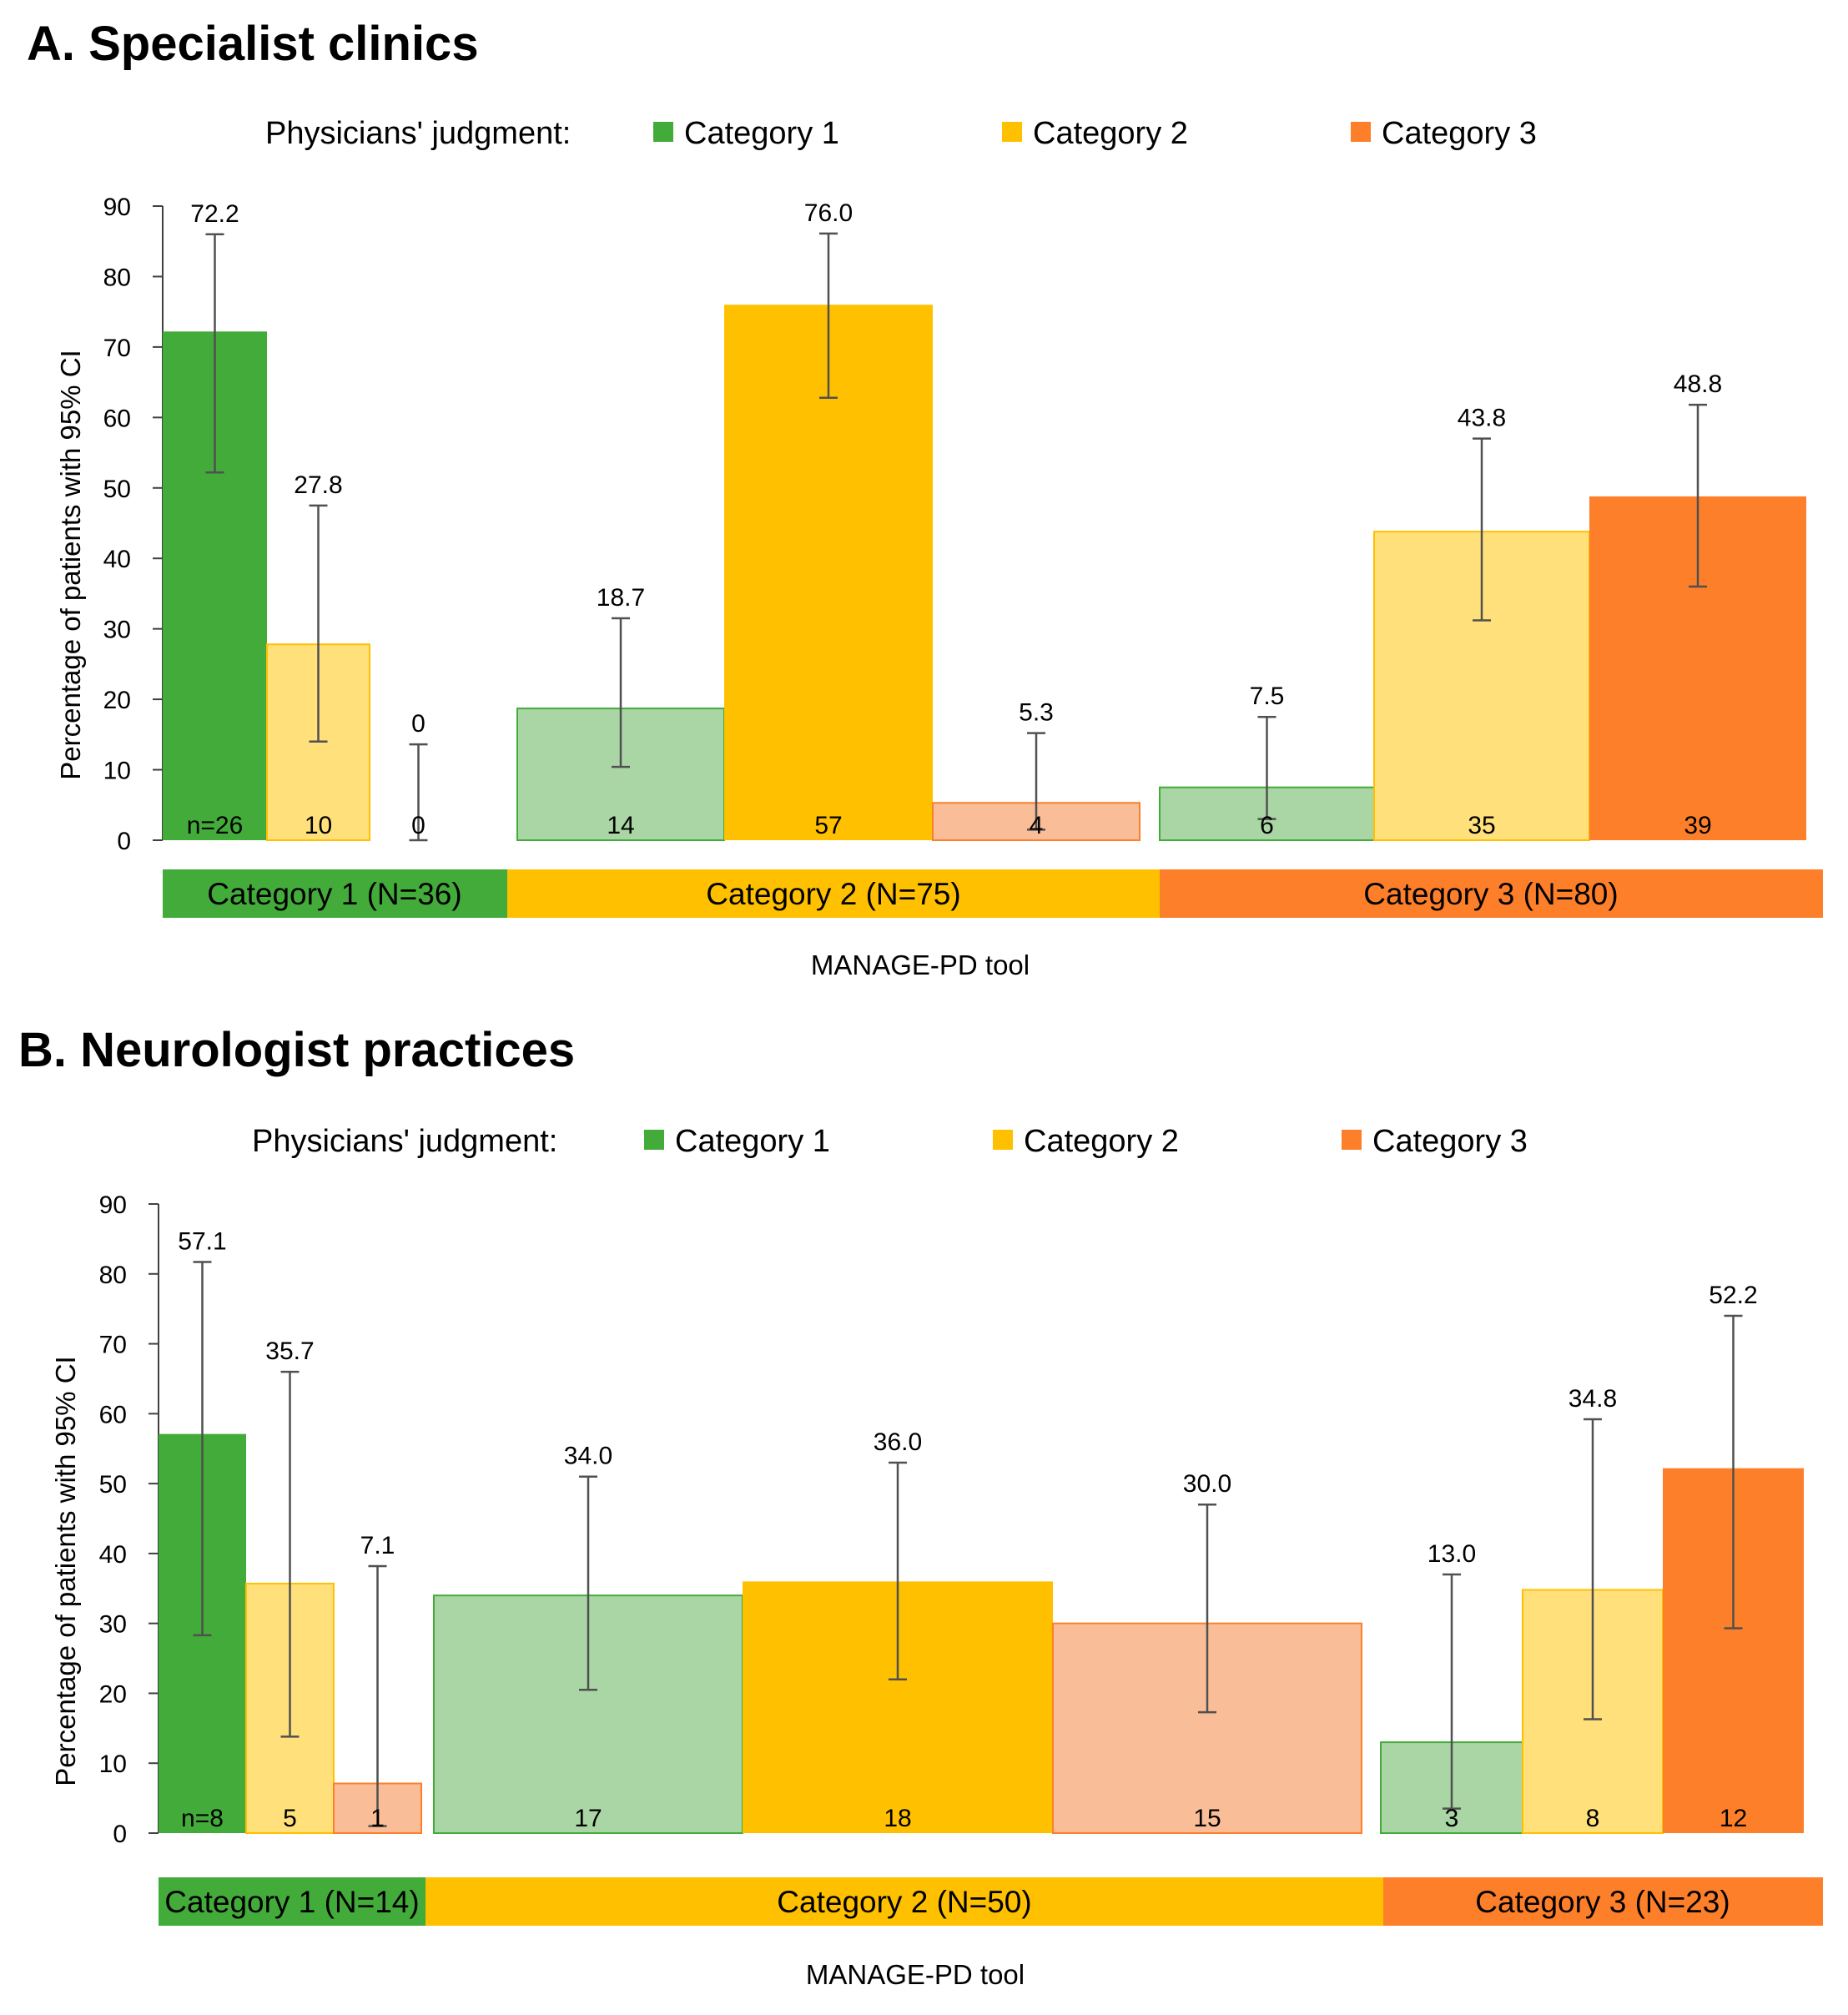 The width and height of the screenshot is (1848, 2015). I want to click on count-label: 1, so click(377, 1818).